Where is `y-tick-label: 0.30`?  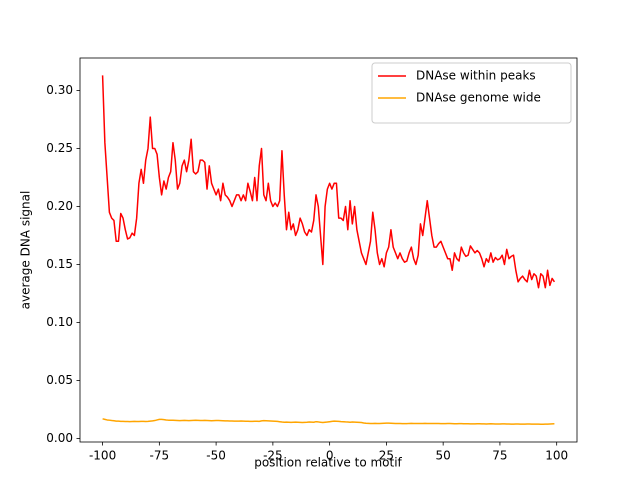 y-tick-label: 0.30 is located at coordinates (59, 90).